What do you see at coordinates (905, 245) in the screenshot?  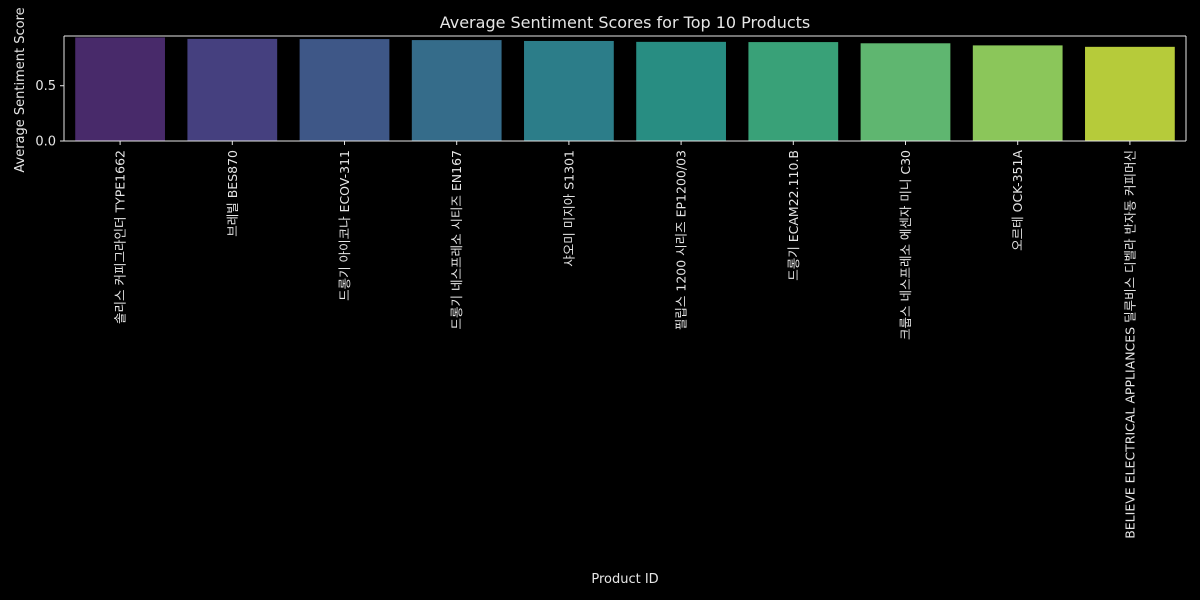 I see `x-tick-label: 크룹스 네스프레소 에센자 미니 C30` at bounding box center [905, 245].